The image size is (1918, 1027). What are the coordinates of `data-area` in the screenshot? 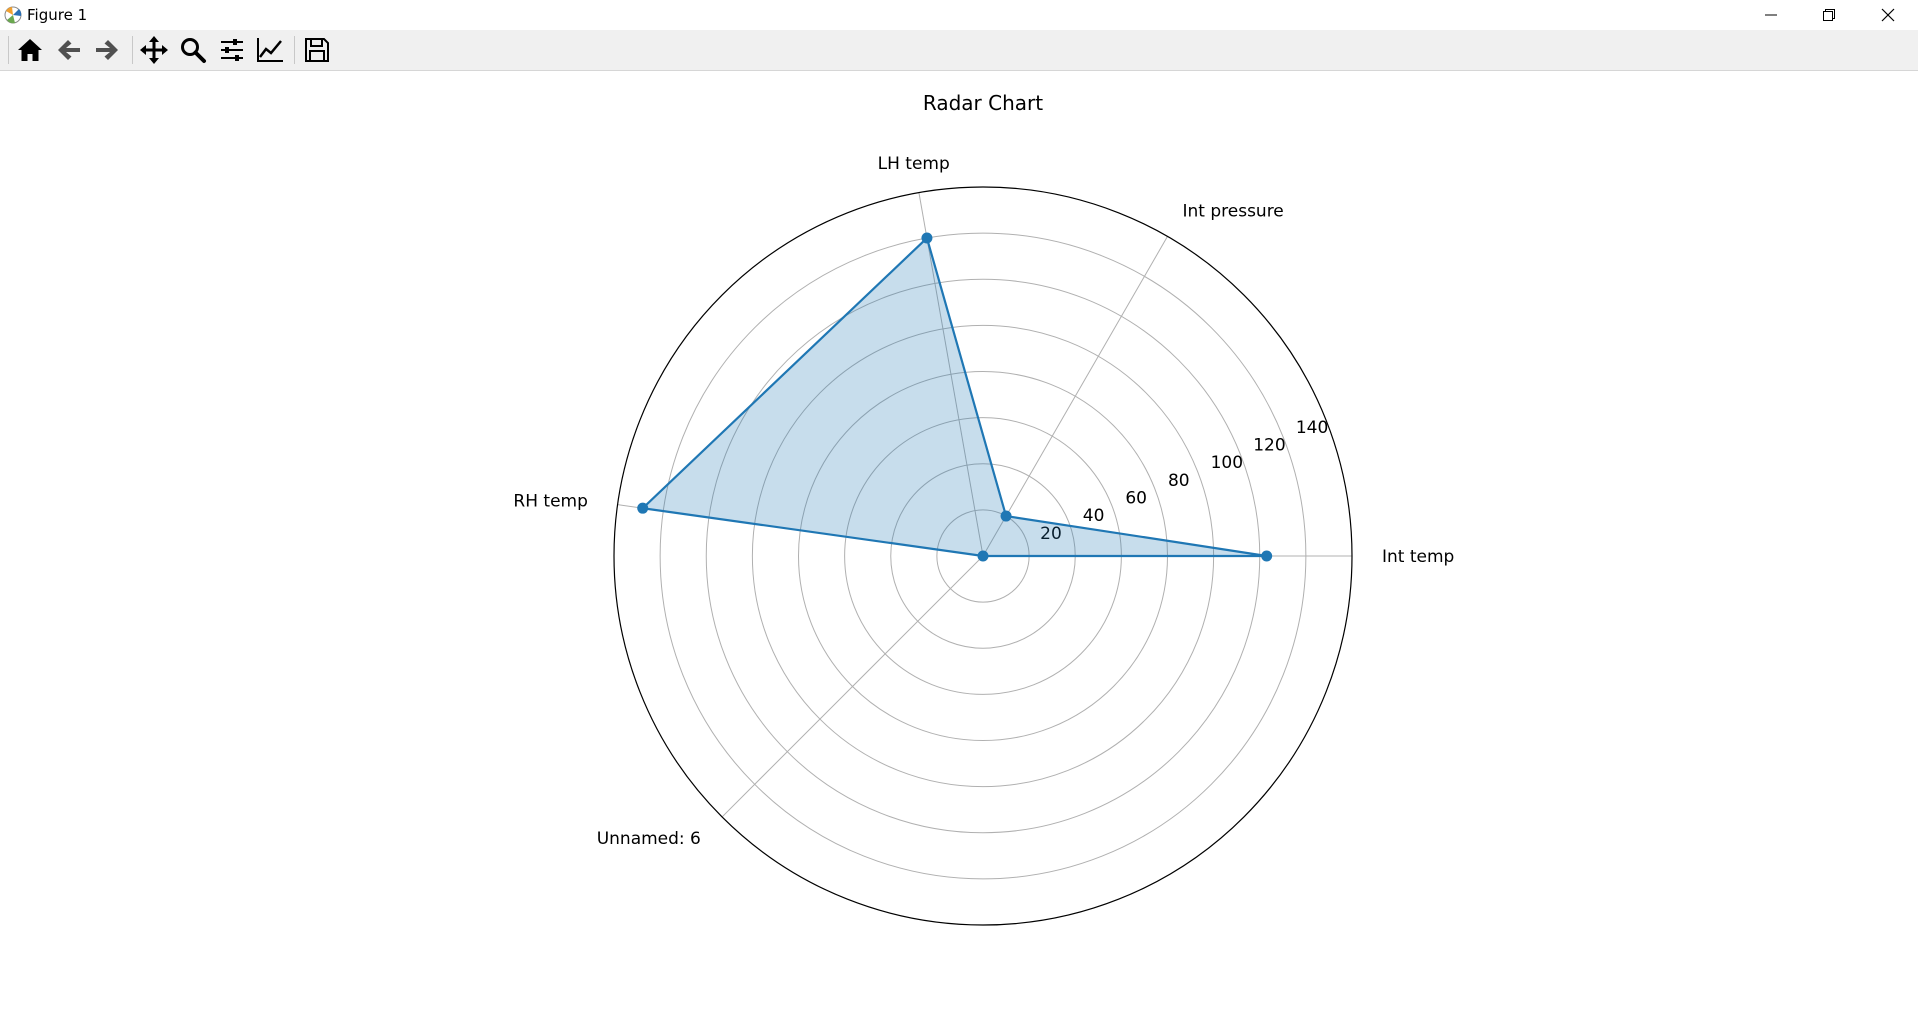 It's located at (954, 397).